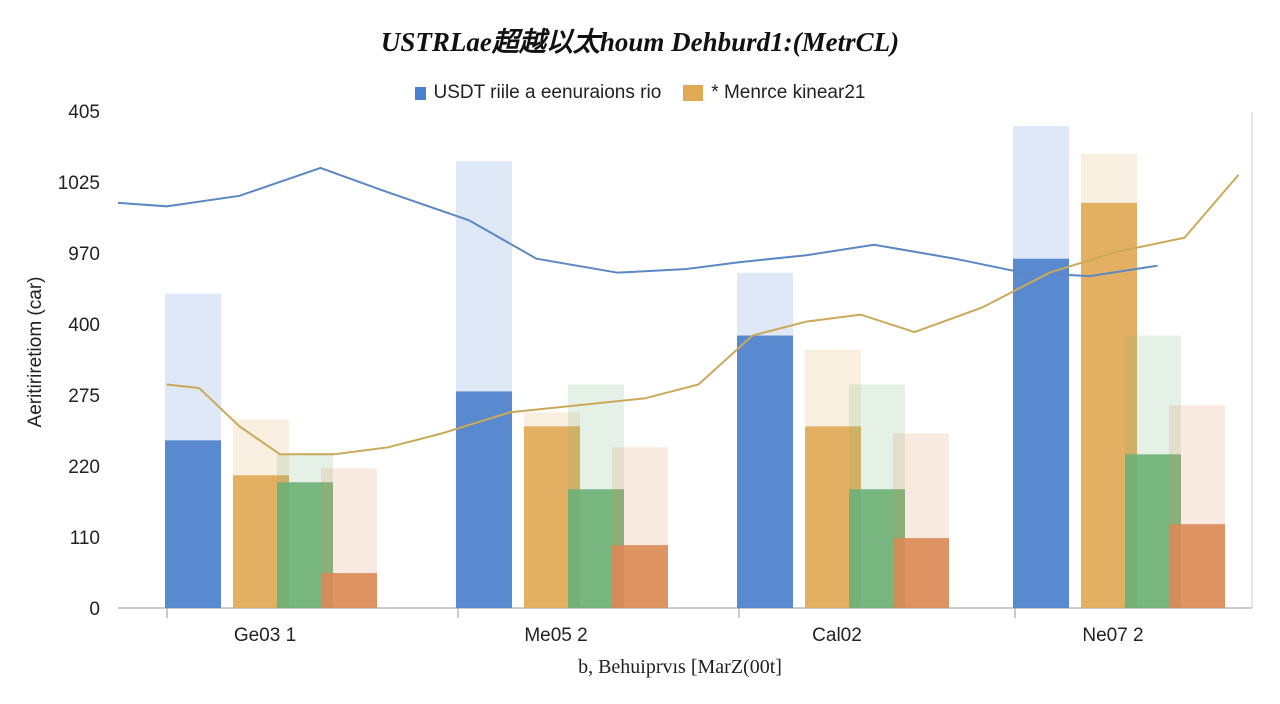 This screenshot has width=1280, height=704. Describe the element at coordinates (84, 467) in the screenshot. I see `y-tick-label: 220` at that location.